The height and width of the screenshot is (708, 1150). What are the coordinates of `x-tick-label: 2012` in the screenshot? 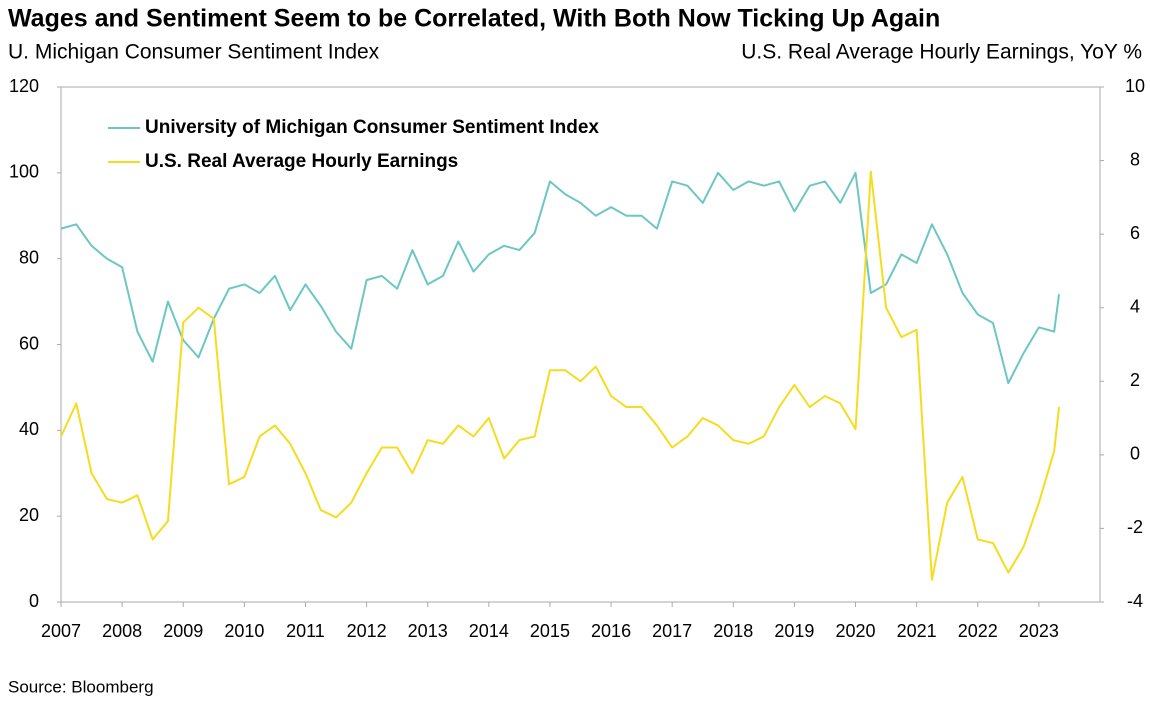 It's located at (367, 631).